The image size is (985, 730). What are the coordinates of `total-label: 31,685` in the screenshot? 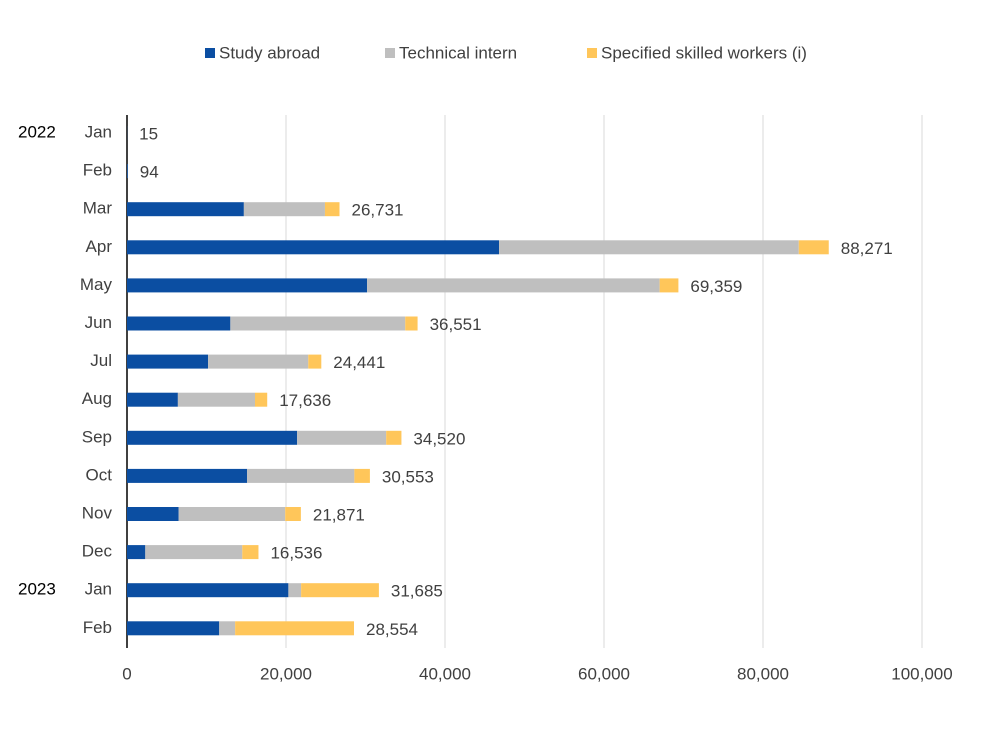 It's located at (417, 591).